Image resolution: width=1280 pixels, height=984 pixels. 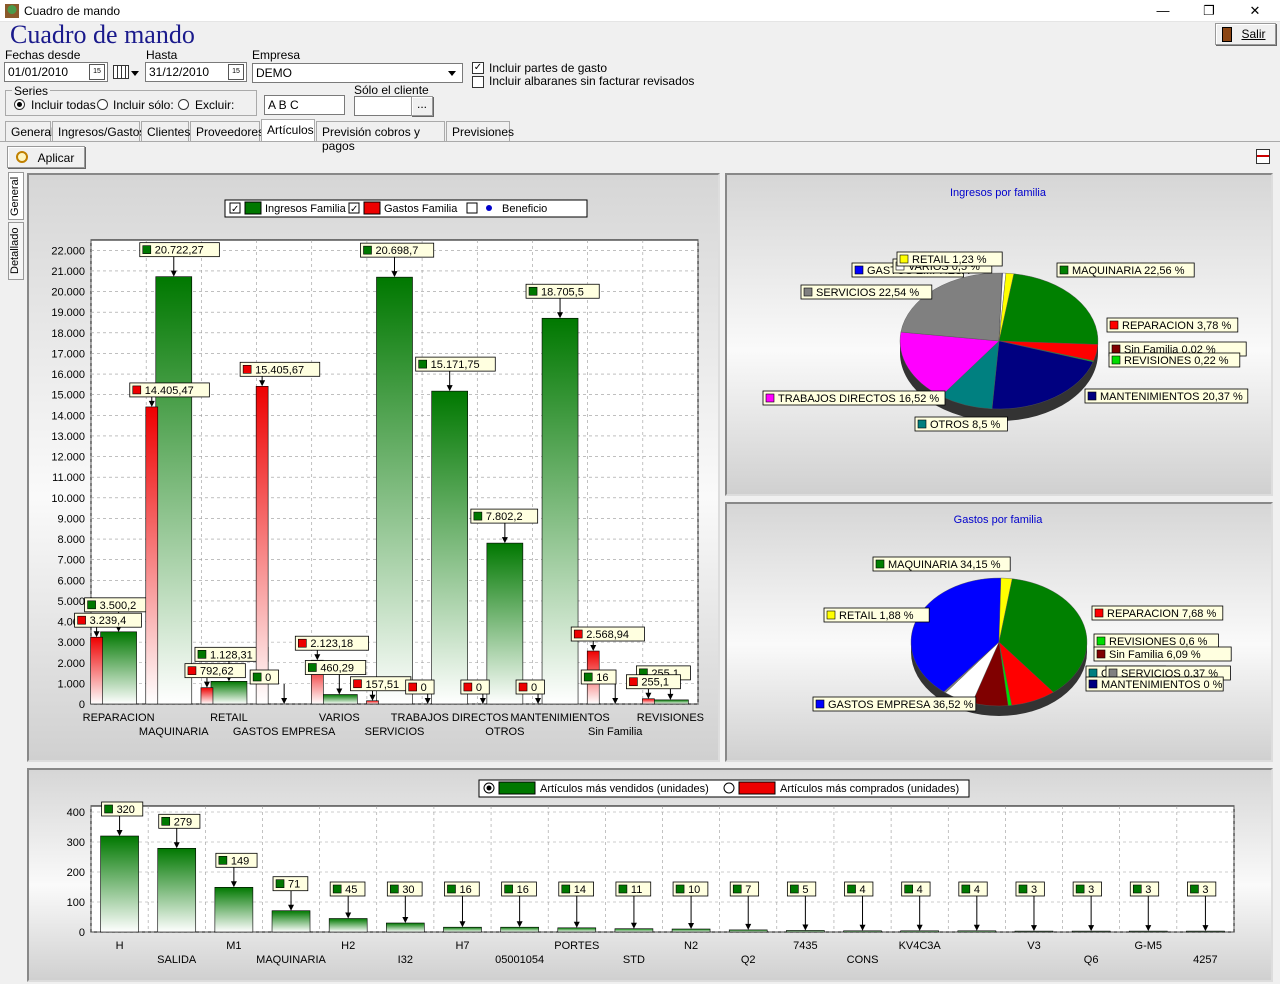 What do you see at coordinates (215, 105) in the screenshot?
I see `series-excluir-label: Excluir:` at bounding box center [215, 105].